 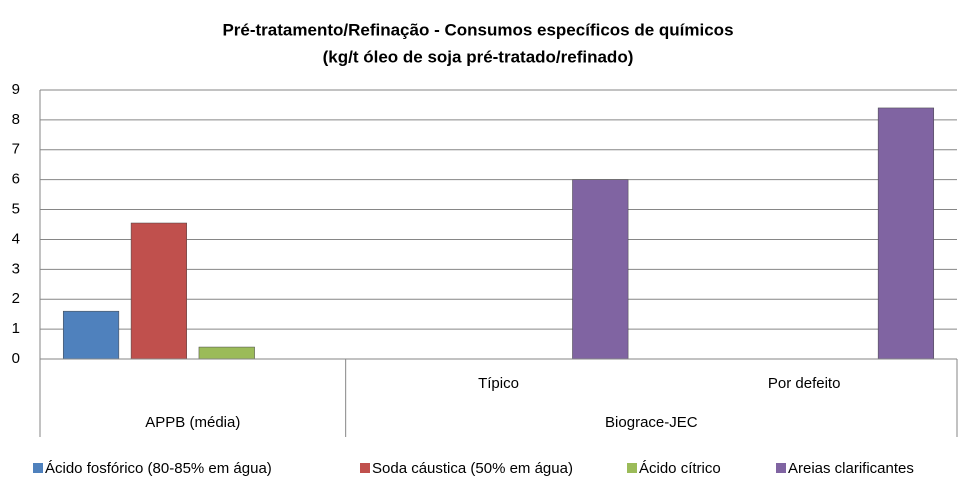 I want to click on y-tick-label: 8, so click(x=16, y=119).